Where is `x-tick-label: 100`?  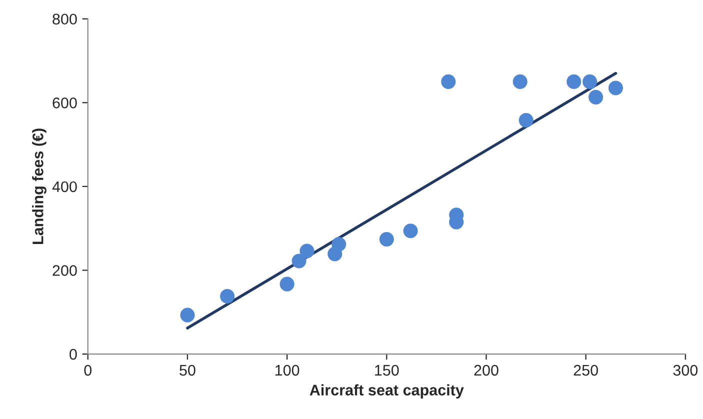
x-tick-label: 100 is located at coordinates (287, 370).